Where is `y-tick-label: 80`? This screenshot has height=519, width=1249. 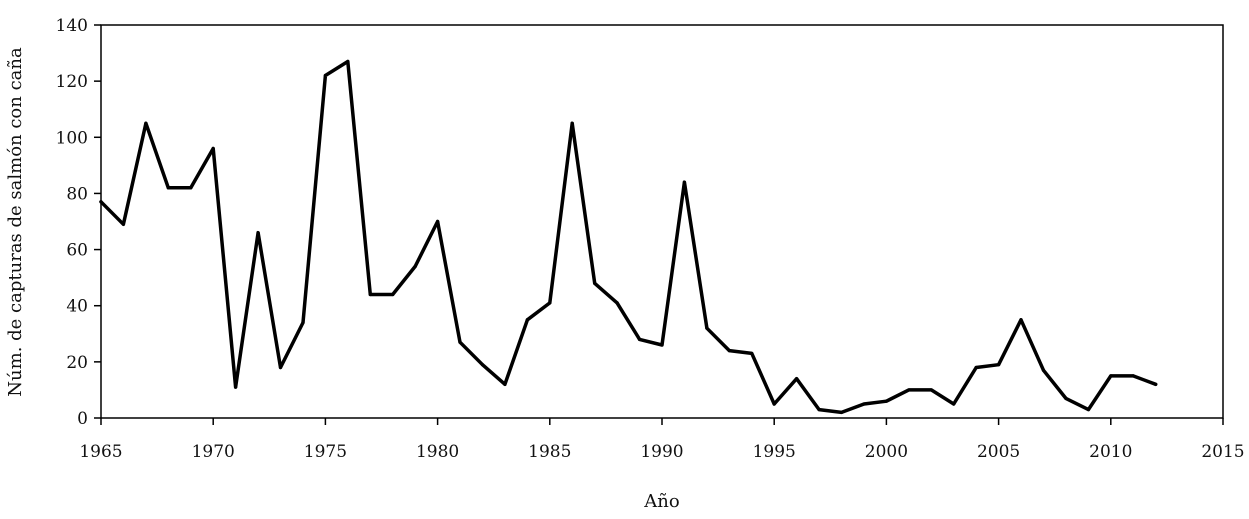
y-tick-label: 80 is located at coordinates (77, 194).